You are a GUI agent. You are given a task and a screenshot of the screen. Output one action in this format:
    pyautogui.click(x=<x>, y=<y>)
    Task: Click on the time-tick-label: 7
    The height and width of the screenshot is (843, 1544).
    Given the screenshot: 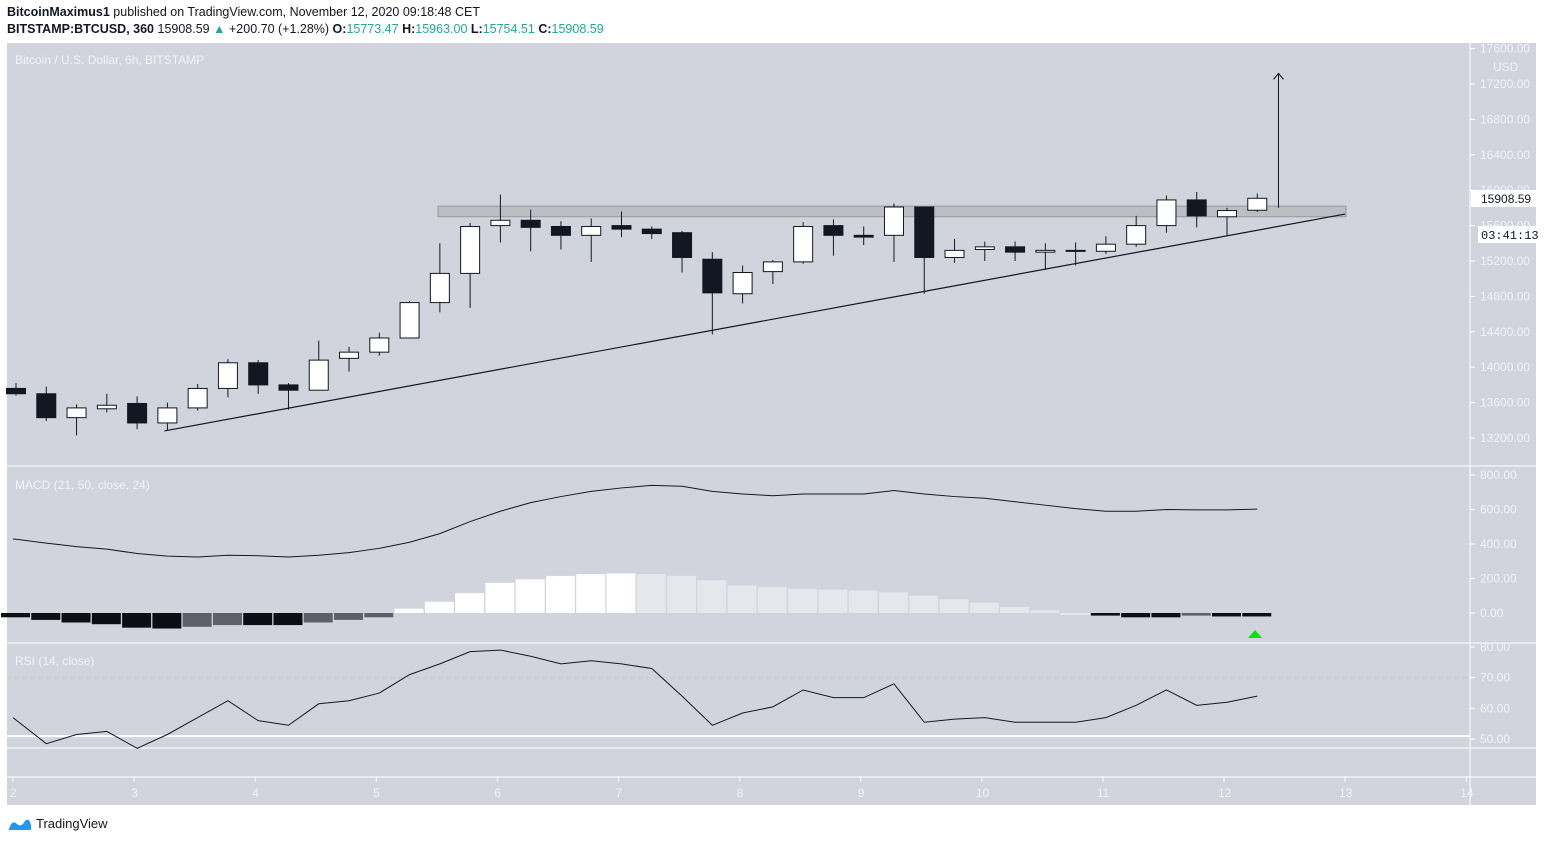 What is the action you would take?
    pyautogui.click(x=619, y=793)
    